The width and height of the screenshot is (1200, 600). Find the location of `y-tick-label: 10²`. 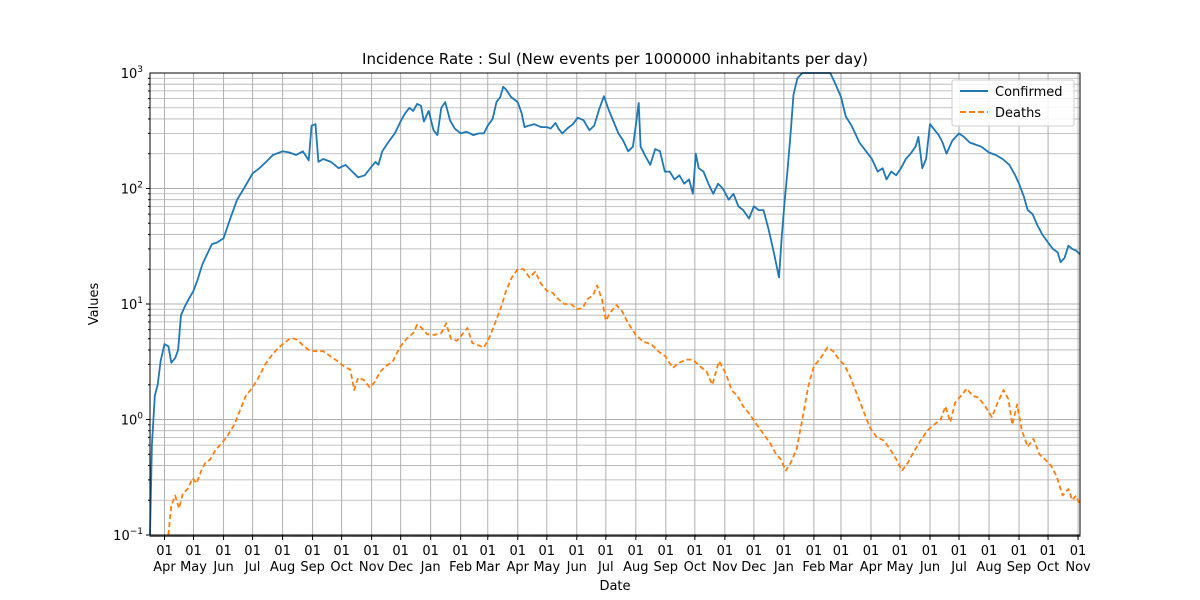

y-tick-label: 10² is located at coordinates (132, 189).